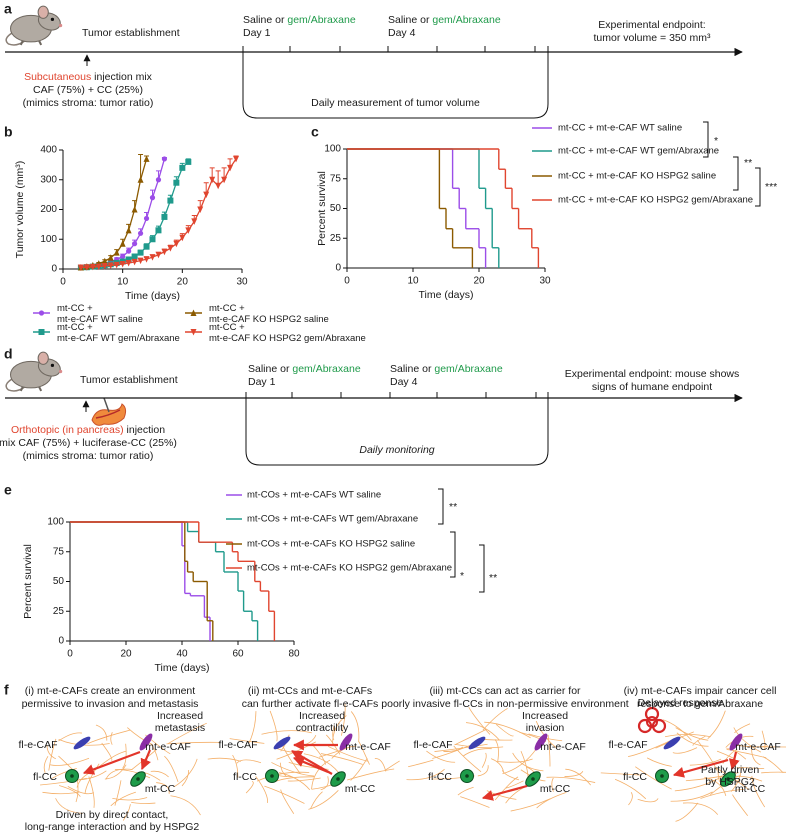 Image resolution: width=786 pixels, height=836 pixels. I want to click on panel-label: a, so click(8, 9).